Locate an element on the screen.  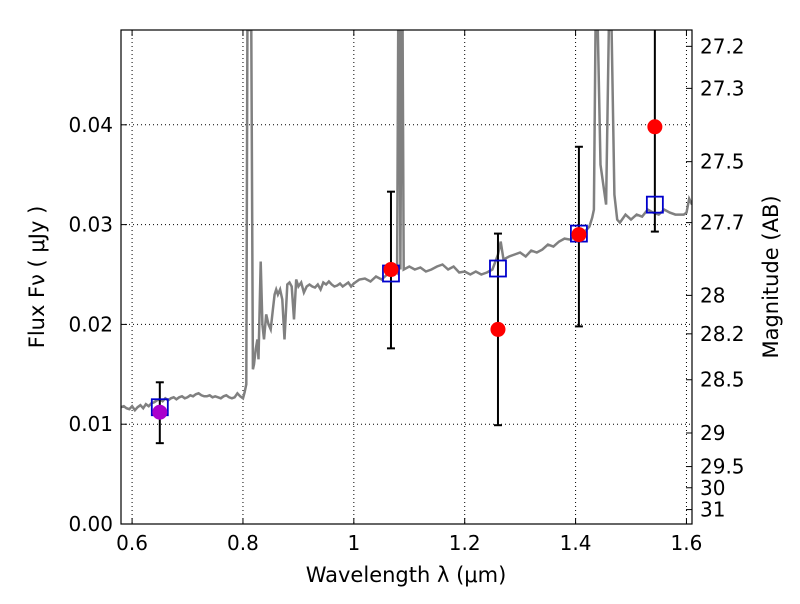
x-tick-label: 1 is located at coordinates (353, 543).